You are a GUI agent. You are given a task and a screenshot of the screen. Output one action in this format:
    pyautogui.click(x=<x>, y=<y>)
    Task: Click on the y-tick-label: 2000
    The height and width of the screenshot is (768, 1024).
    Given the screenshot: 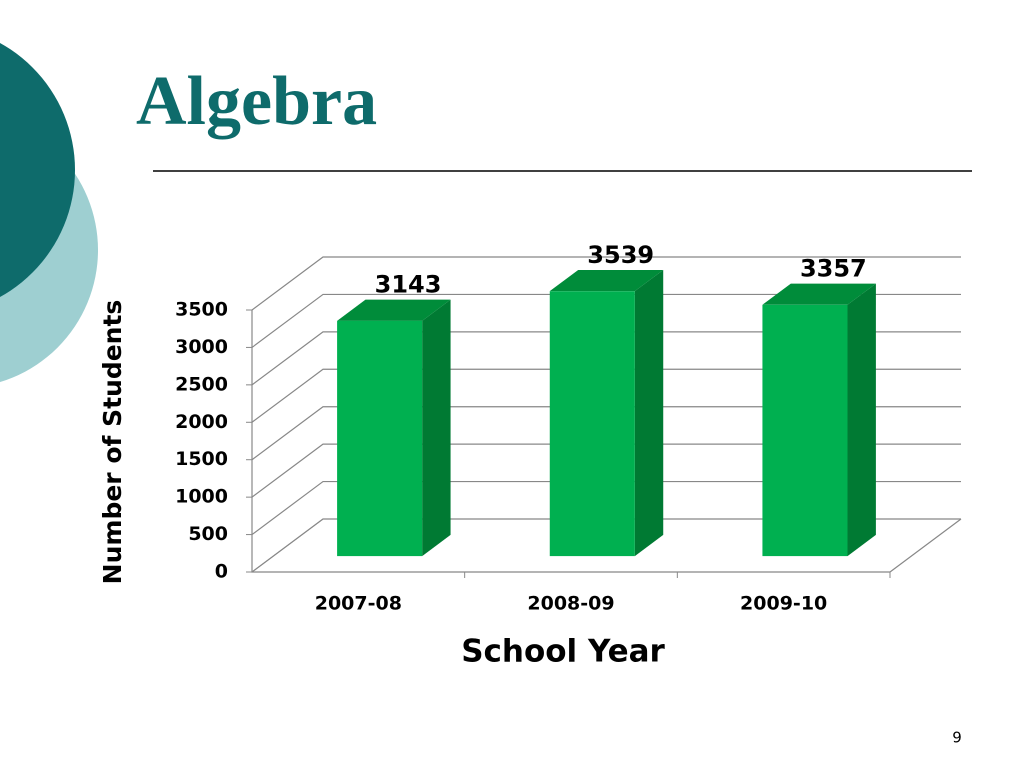 What is the action you would take?
    pyautogui.click(x=201, y=422)
    